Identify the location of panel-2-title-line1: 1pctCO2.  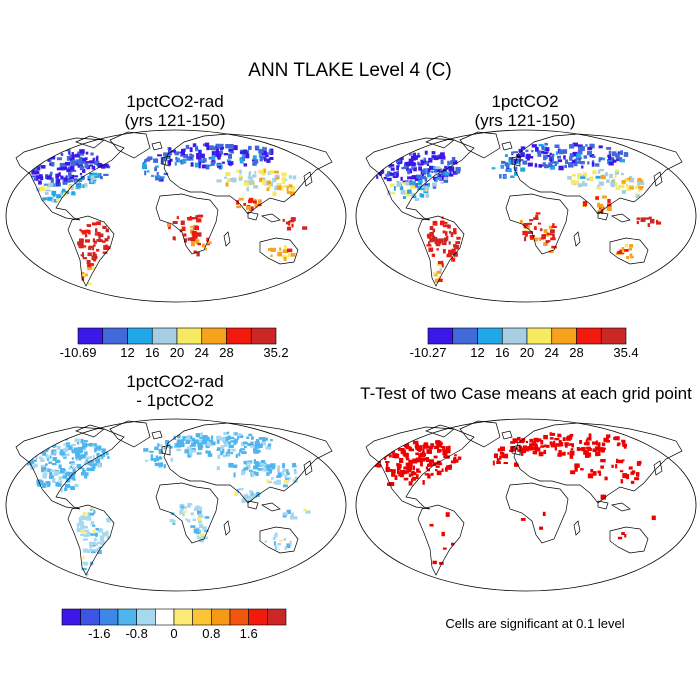
(525, 101).